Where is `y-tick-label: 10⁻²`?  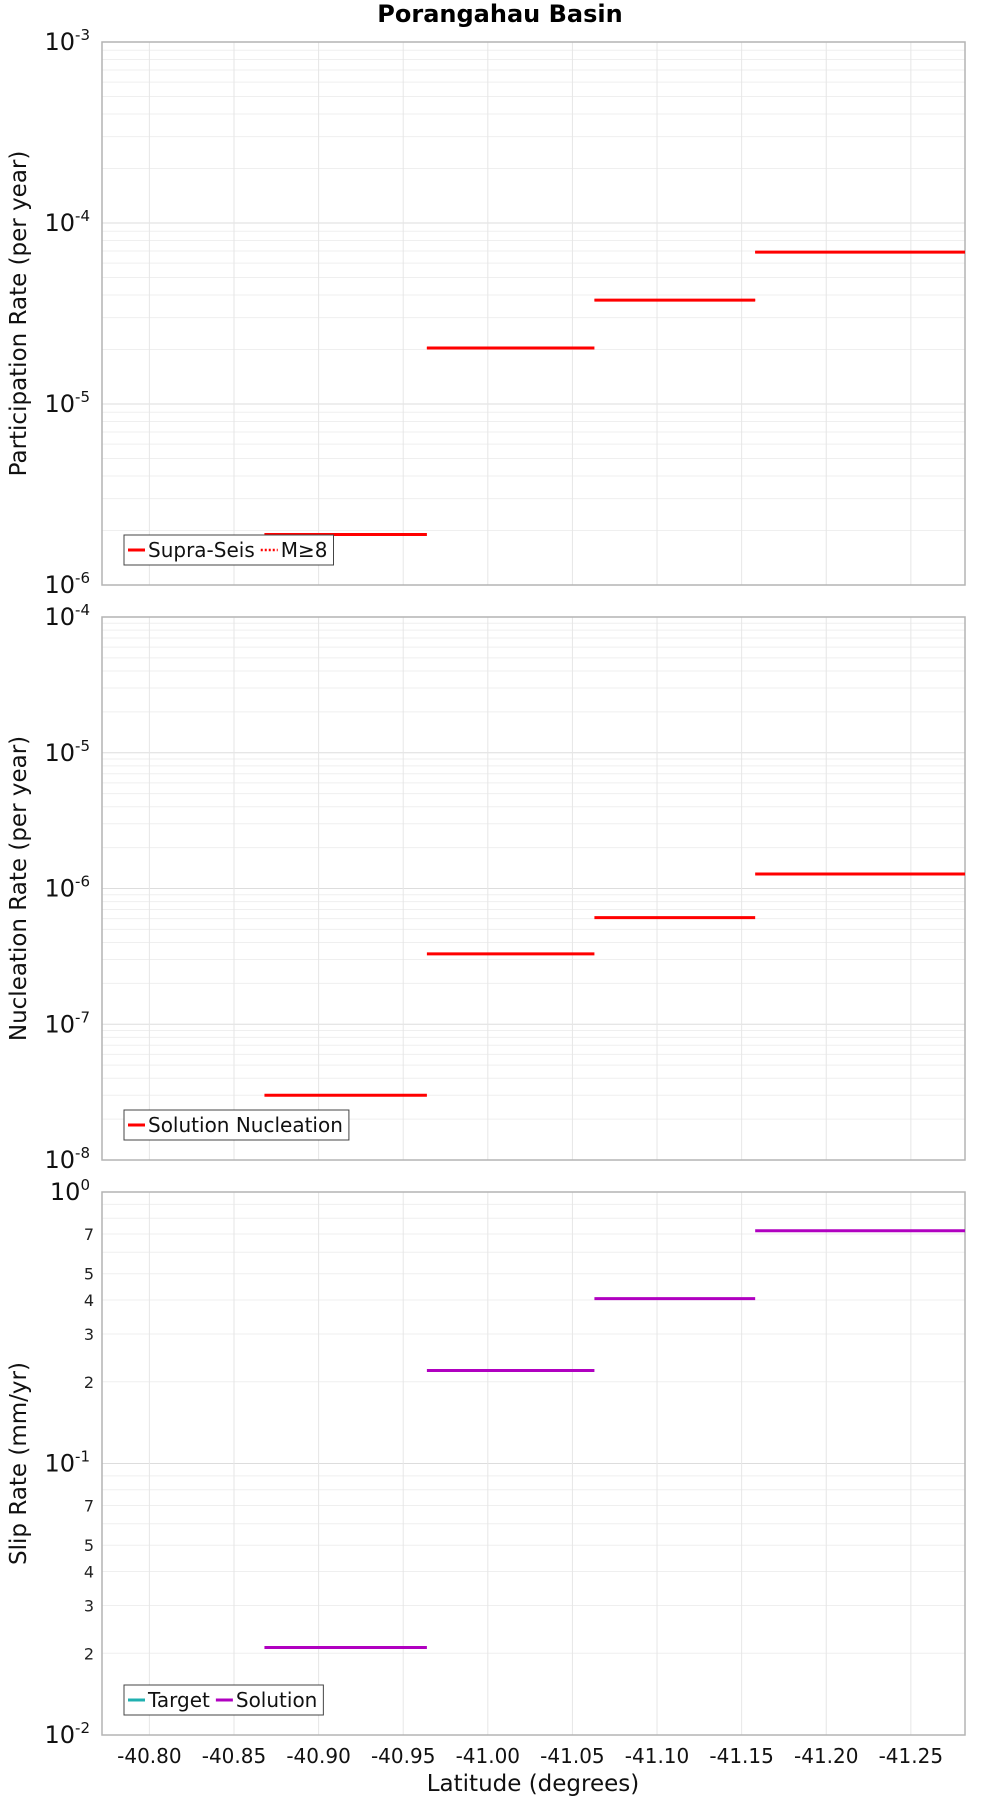
y-tick-label: 10⁻² is located at coordinates (67, 1734).